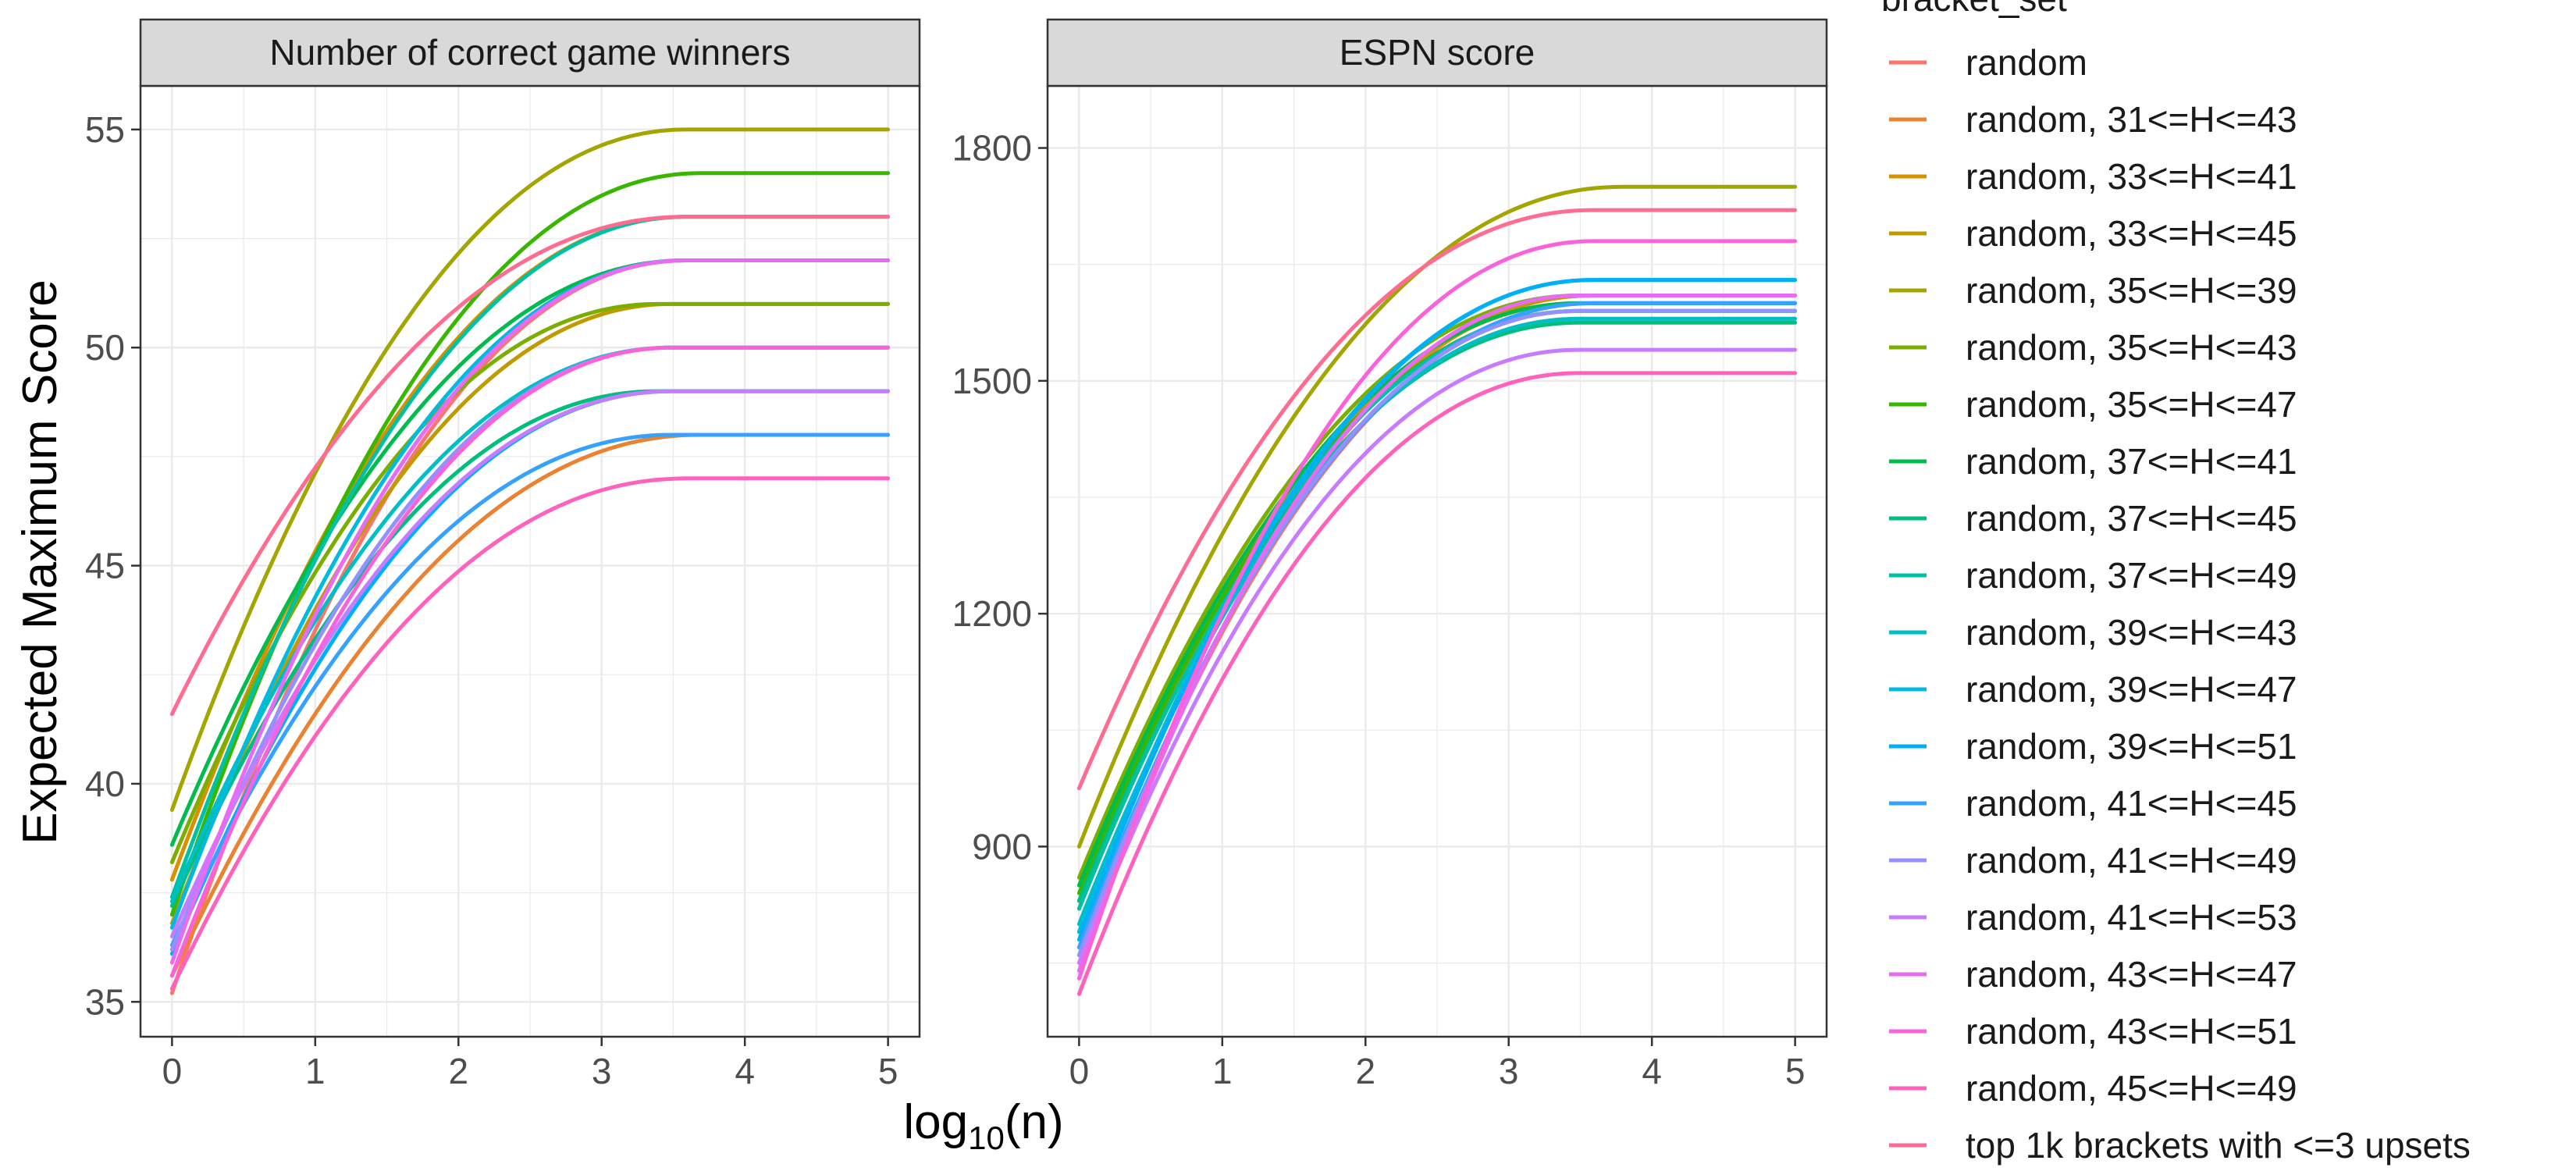  I want to click on x-axis-title: log10(n), so click(983, 1125).